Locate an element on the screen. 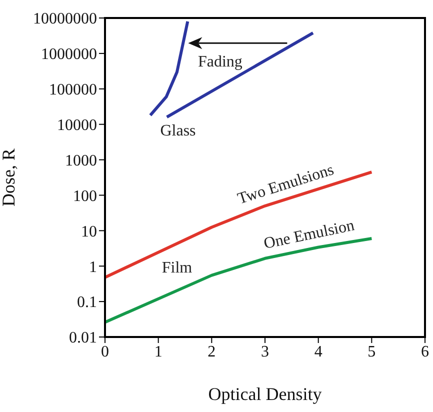 This screenshot has height=412, width=433. annotation: Fading is located at coordinates (220, 62).